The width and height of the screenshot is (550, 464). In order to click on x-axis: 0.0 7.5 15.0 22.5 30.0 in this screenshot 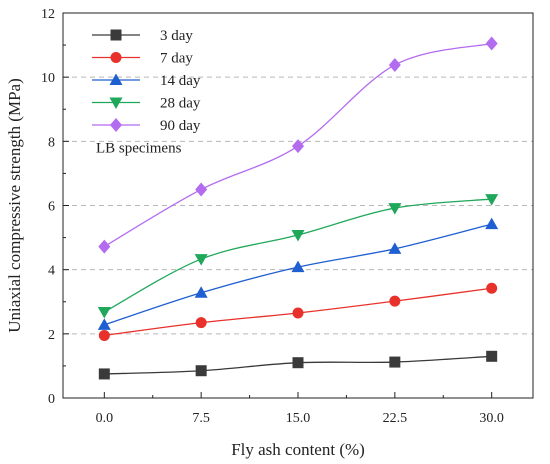, I will do `click(300, 409)`.